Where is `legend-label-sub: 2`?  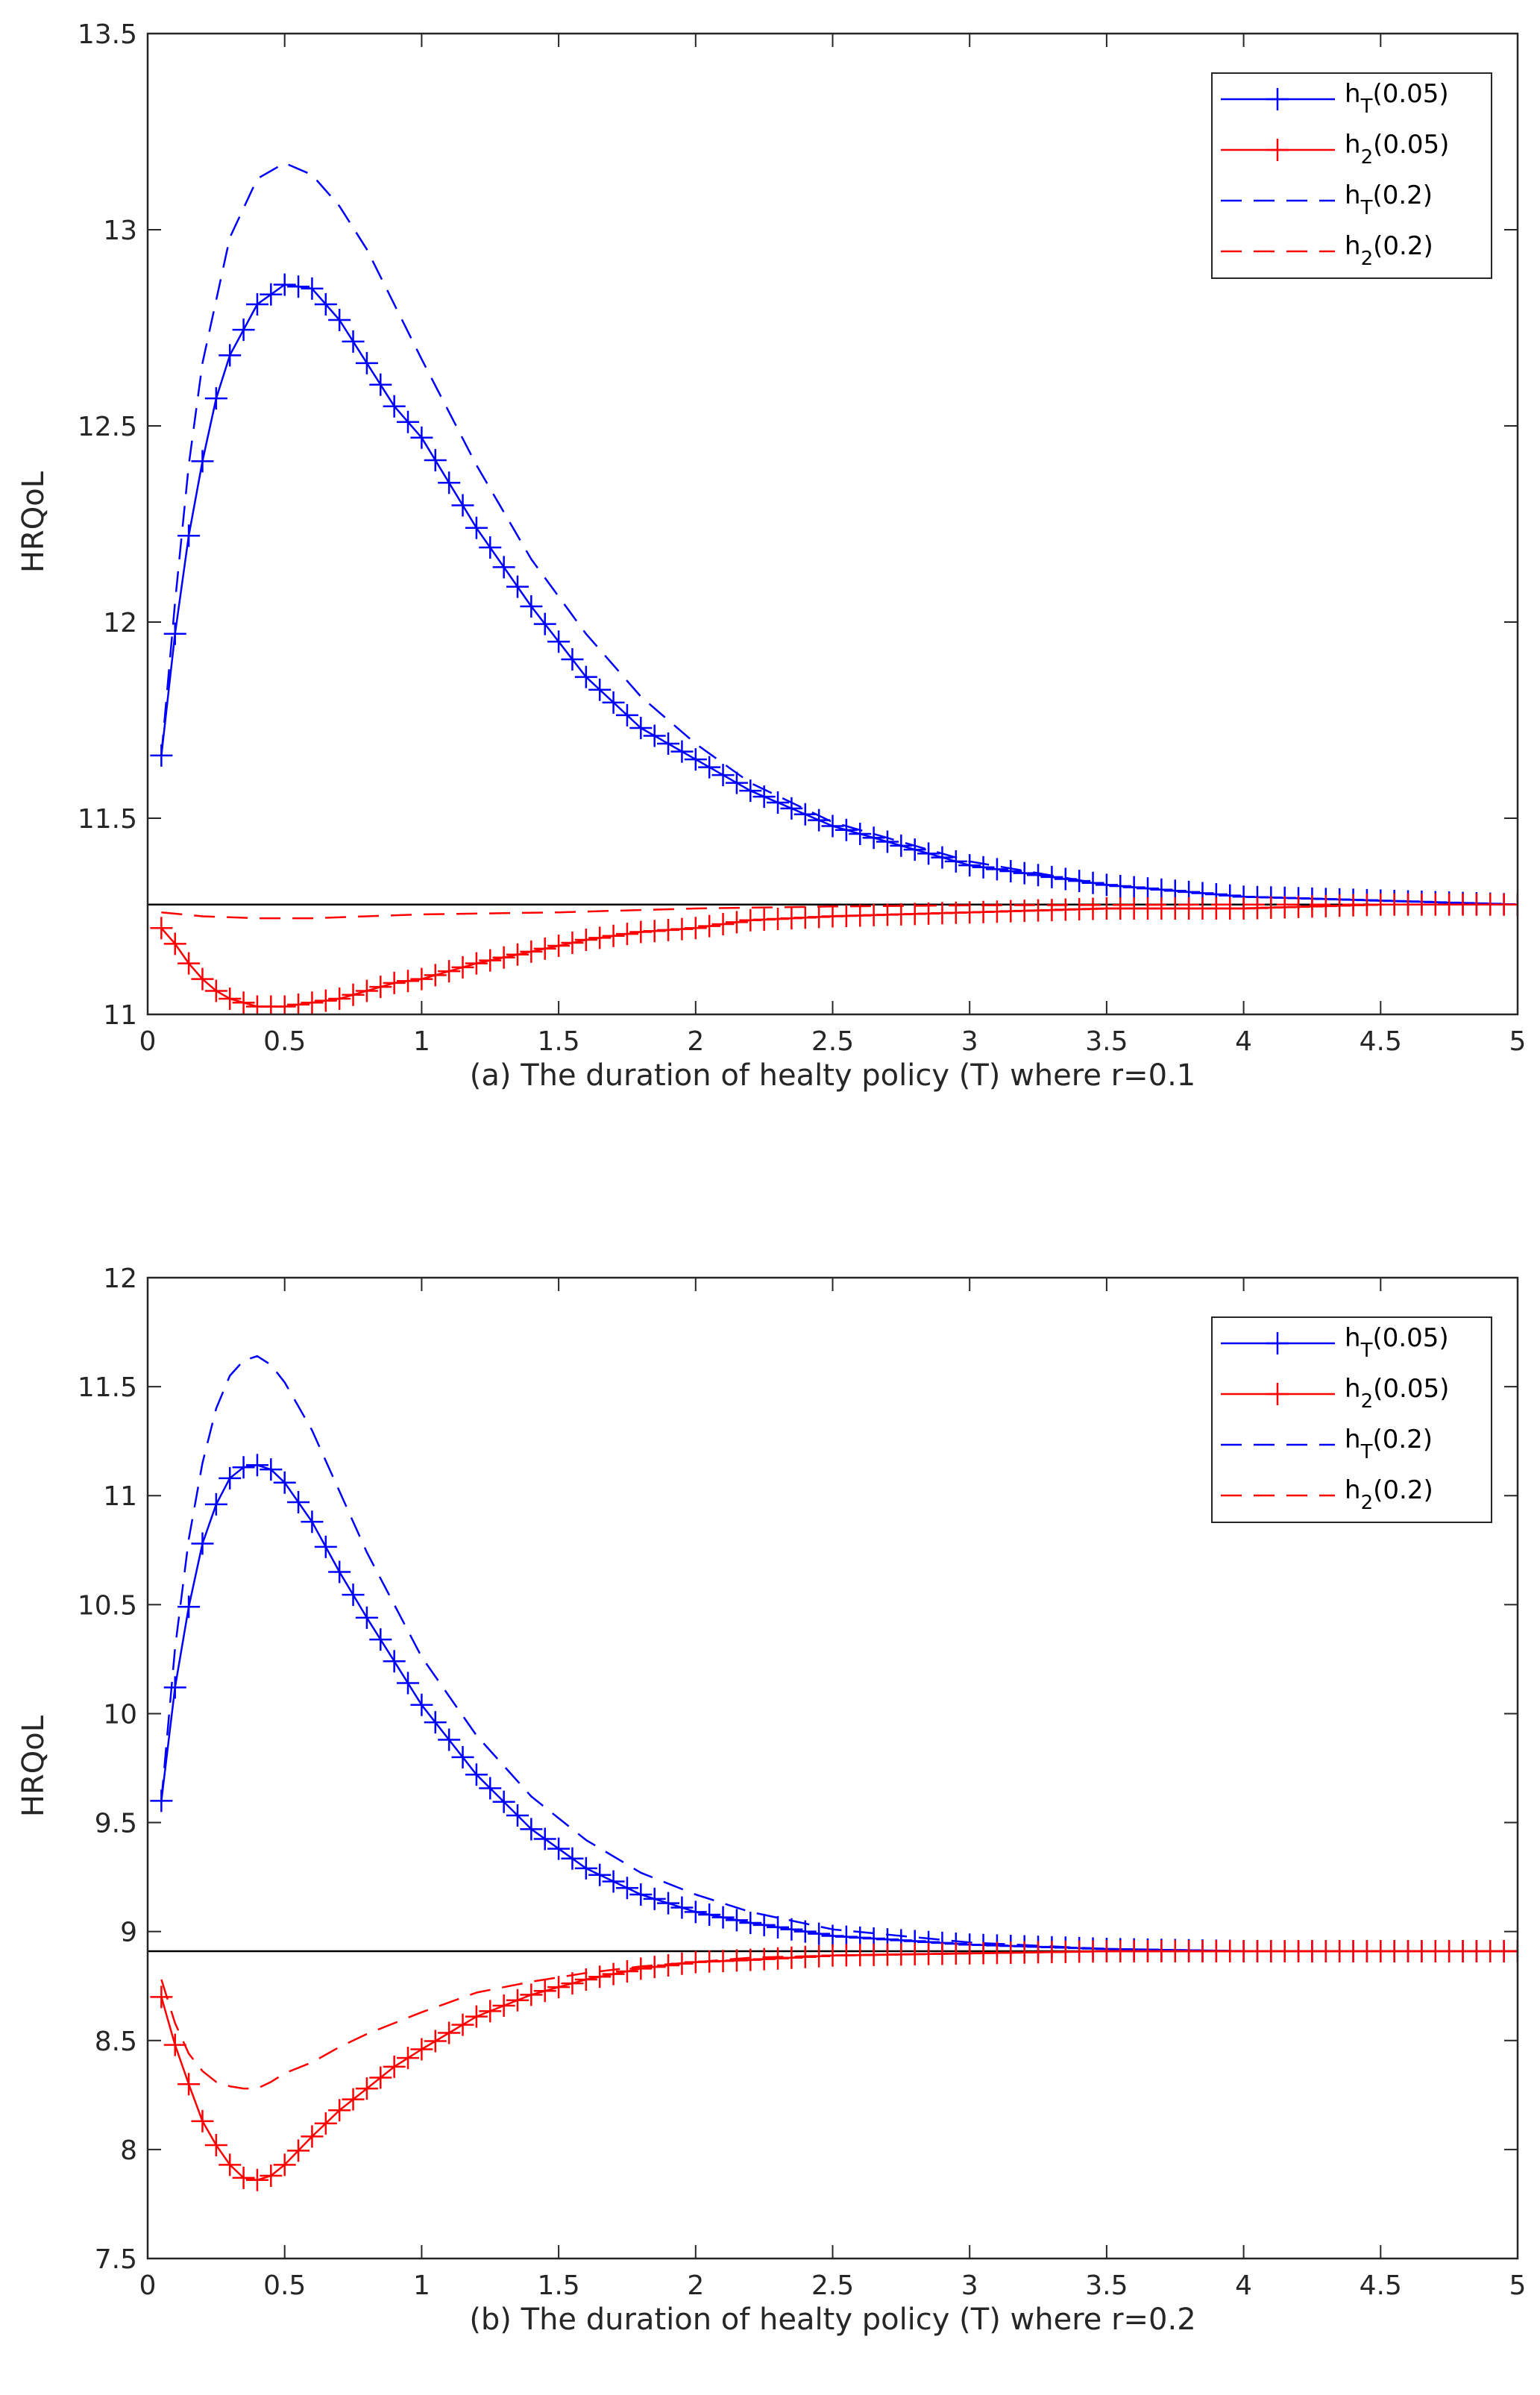
legend-label-sub: 2 is located at coordinates (1367, 259).